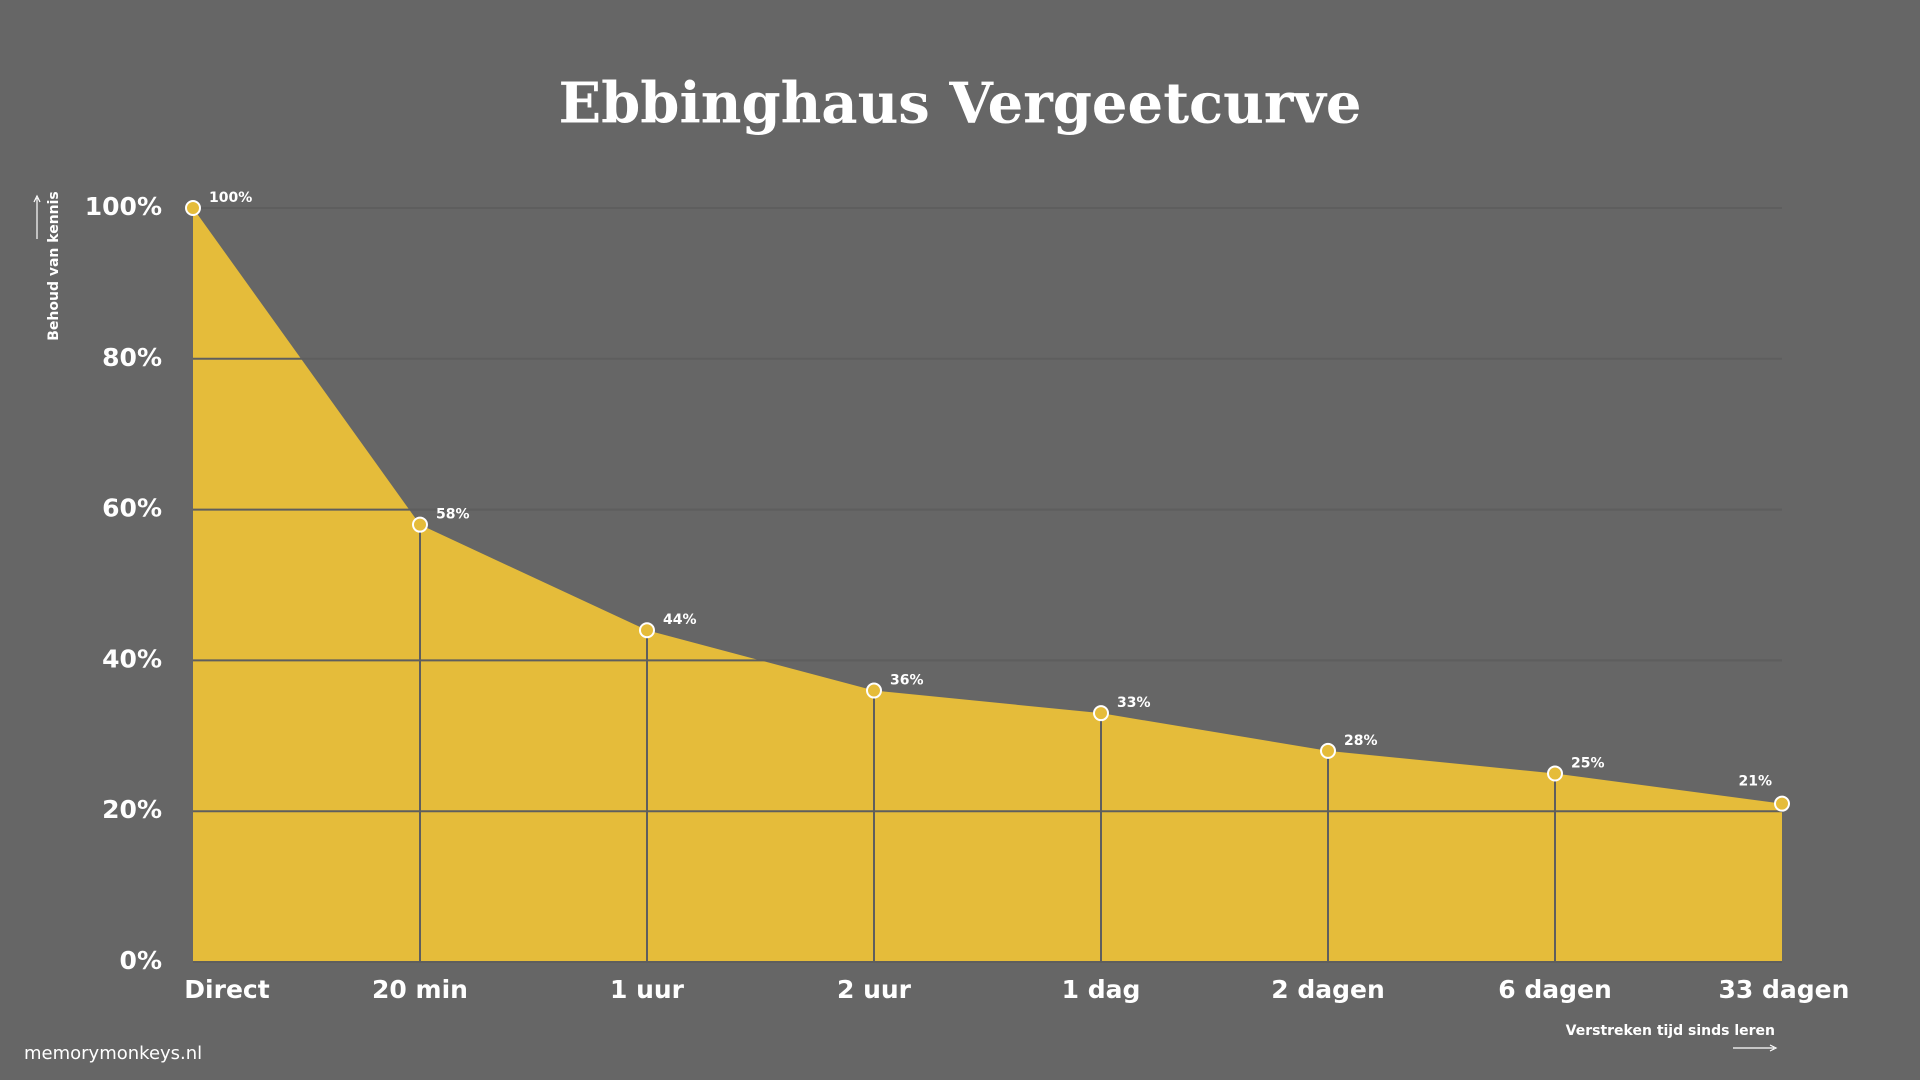 The width and height of the screenshot is (1920, 1080). Describe the element at coordinates (1361, 741) in the screenshot. I see `data-label: 28%` at that location.